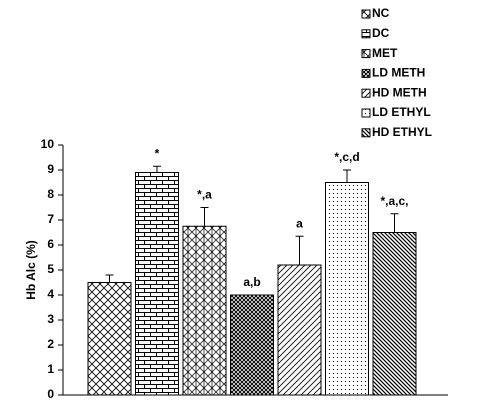 This screenshot has width=477, height=418. I want to click on y-tick-label: 4, so click(50, 294).